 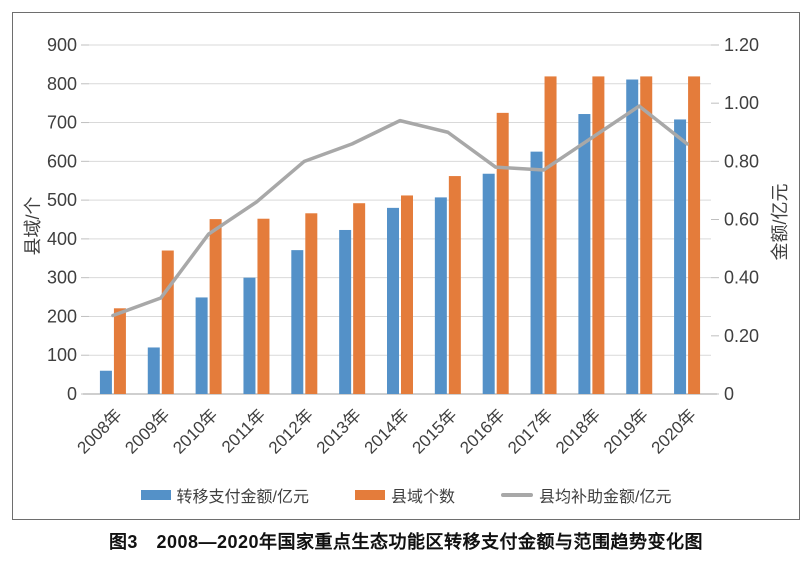 What do you see at coordinates (62, 45) in the screenshot?
I see `left-axis-tick-label: 900` at bounding box center [62, 45].